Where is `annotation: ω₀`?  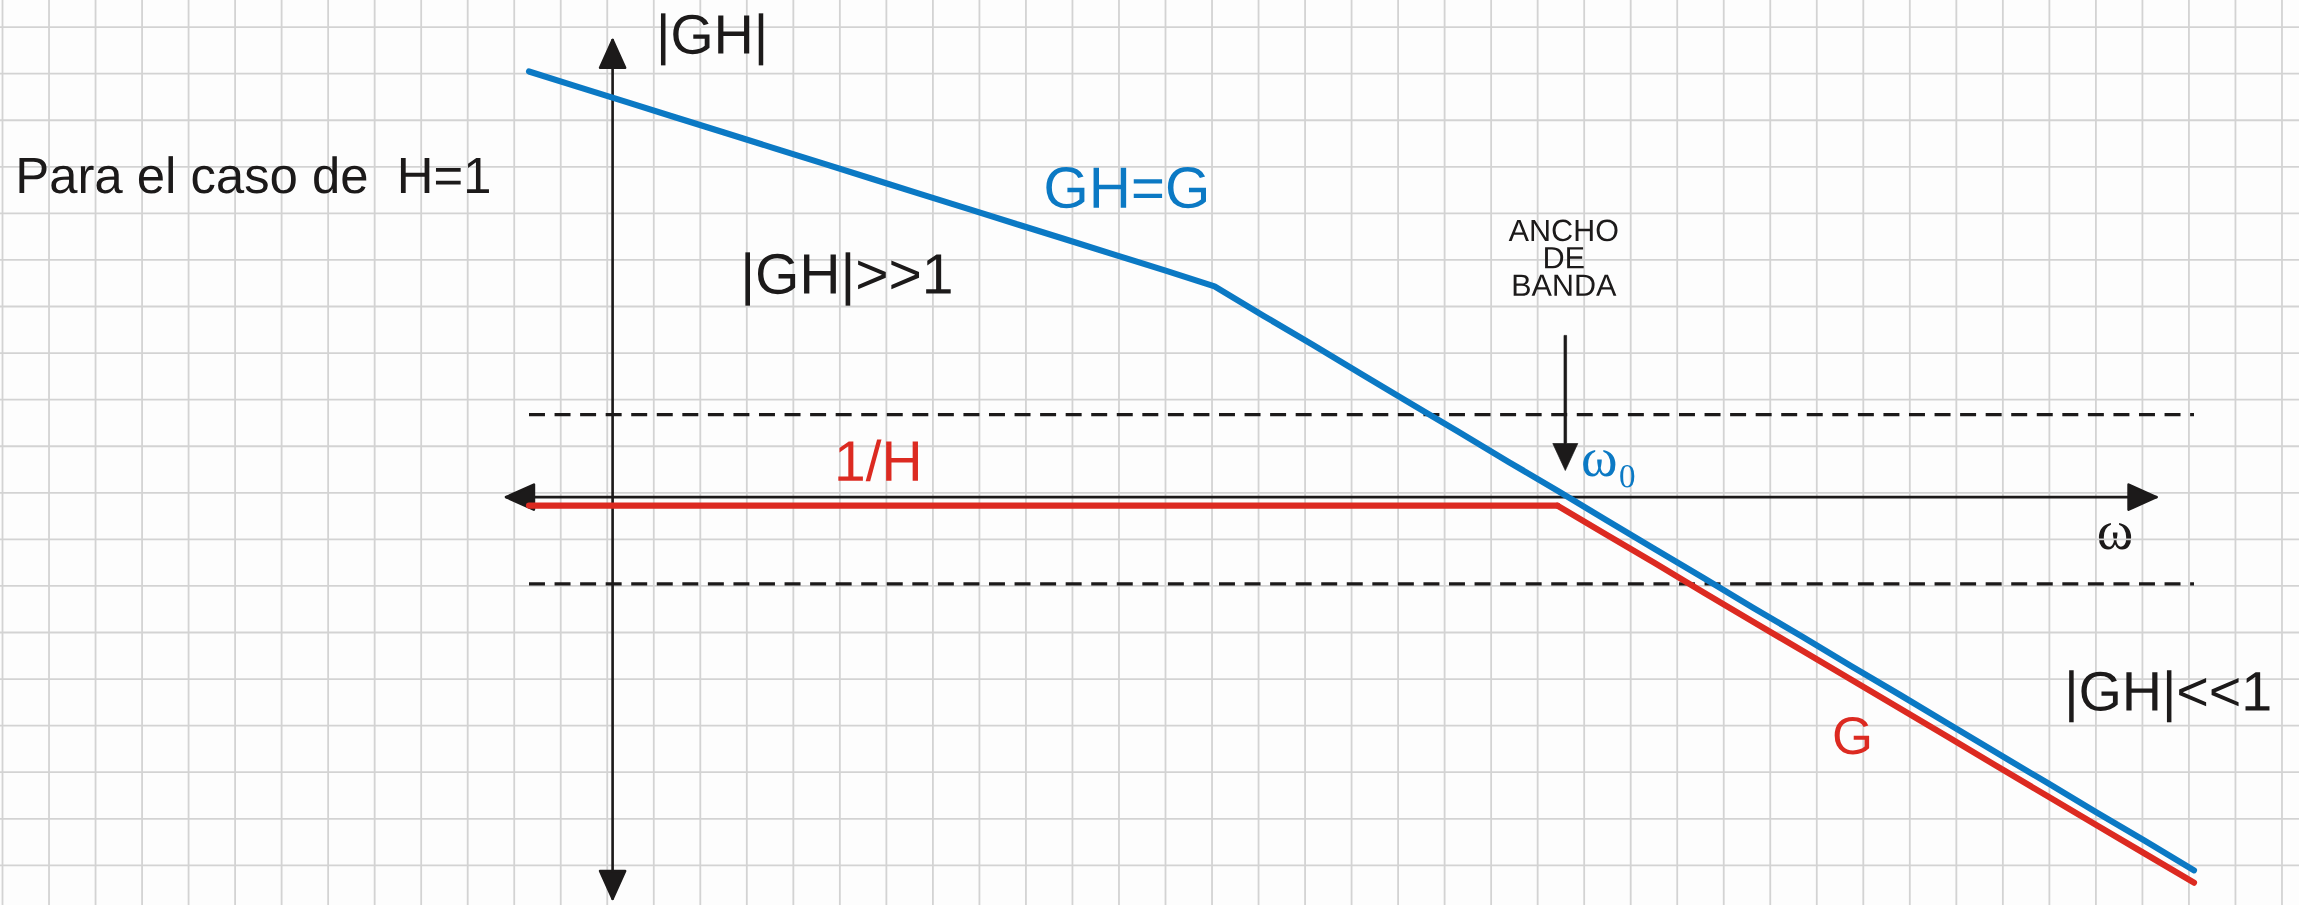 annotation: ω₀ is located at coordinates (1609, 468).